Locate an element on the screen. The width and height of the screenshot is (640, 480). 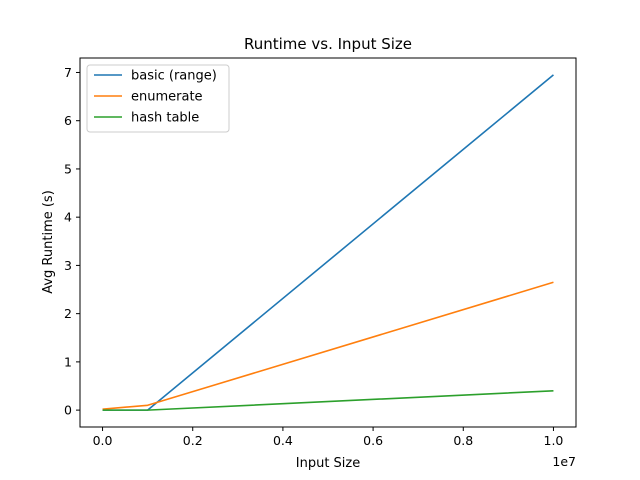
x-tick-label: 0.6 is located at coordinates (373, 440).